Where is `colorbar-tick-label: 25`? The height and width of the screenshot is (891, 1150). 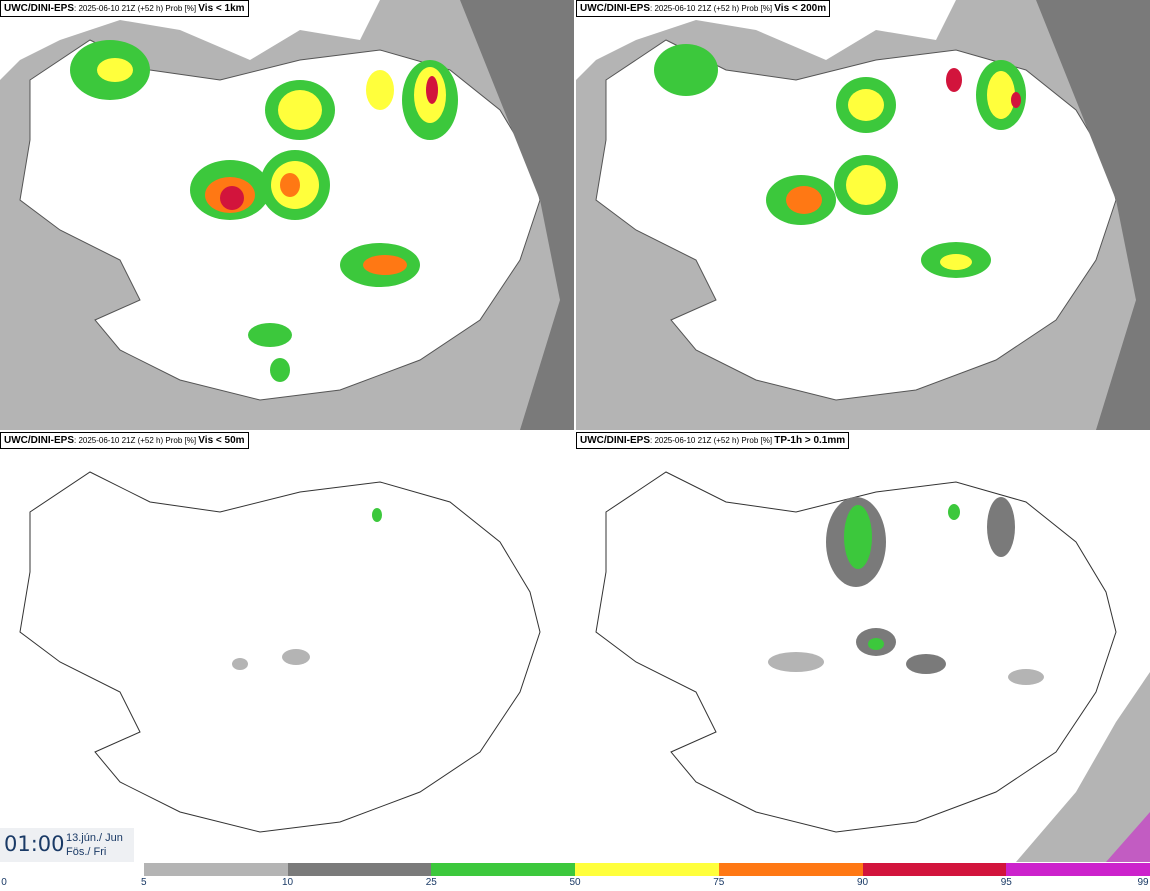 colorbar-tick-label: 25 is located at coordinates (431, 882).